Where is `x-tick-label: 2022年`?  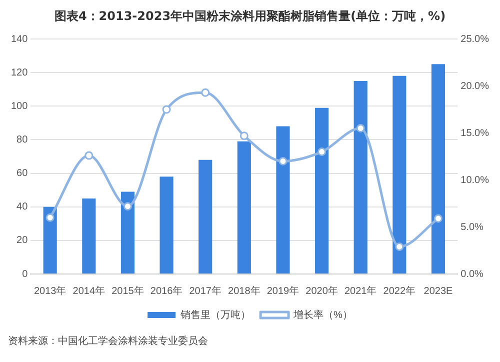 x-tick-label: 2022年 is located at coordinates (399, 290).